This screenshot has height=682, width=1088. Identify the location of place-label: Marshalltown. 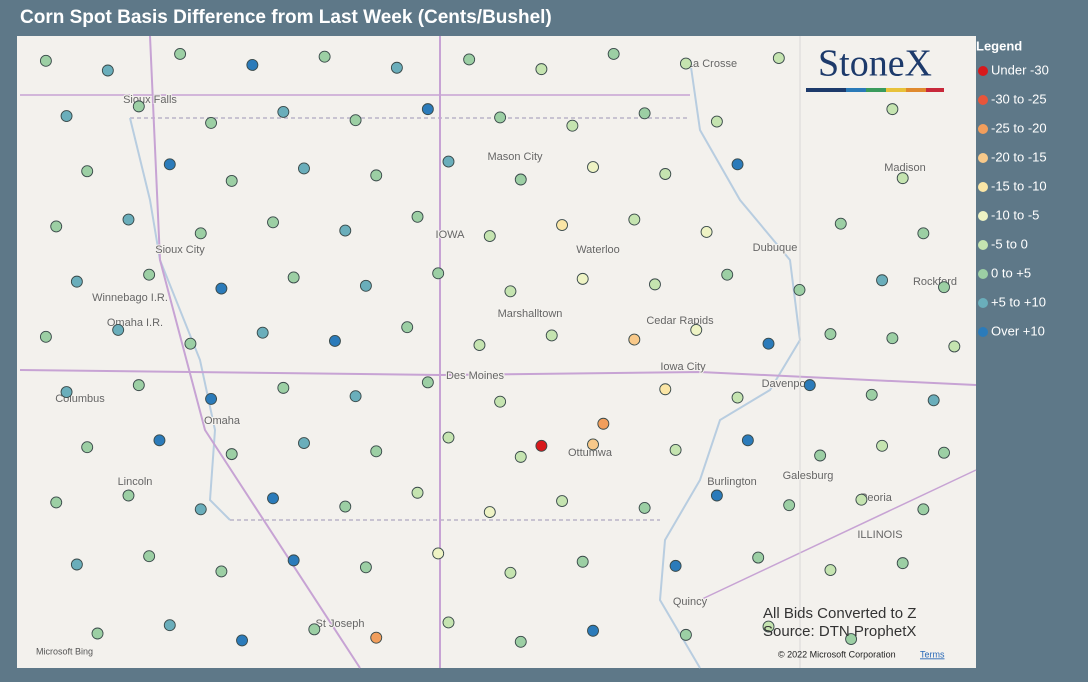
(530, 314).